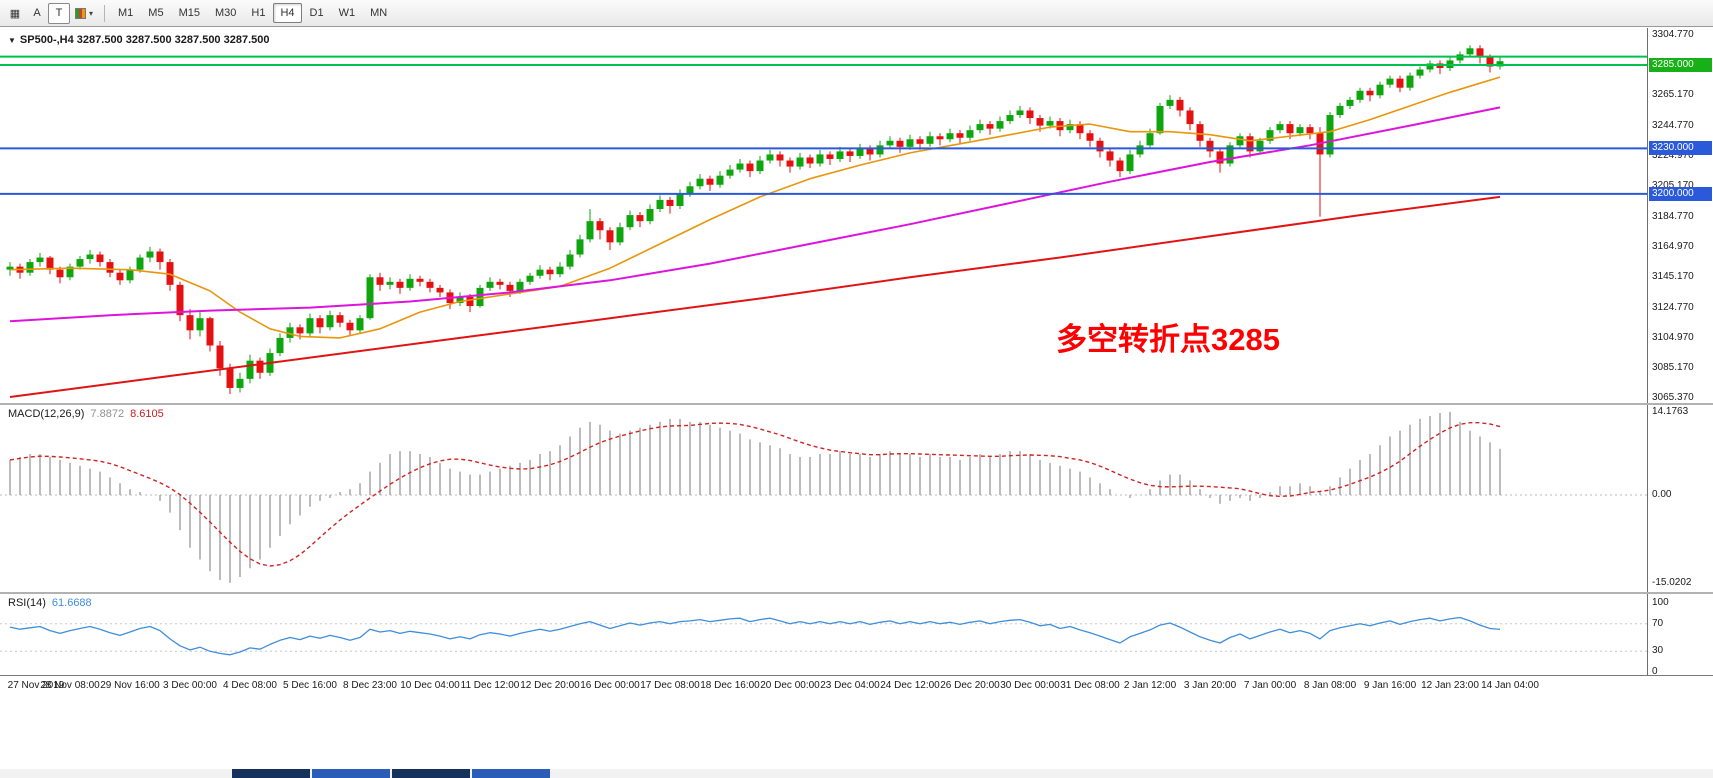  I want to click on time-axis-label: 24 Dec 12:00, so click(910, 685).